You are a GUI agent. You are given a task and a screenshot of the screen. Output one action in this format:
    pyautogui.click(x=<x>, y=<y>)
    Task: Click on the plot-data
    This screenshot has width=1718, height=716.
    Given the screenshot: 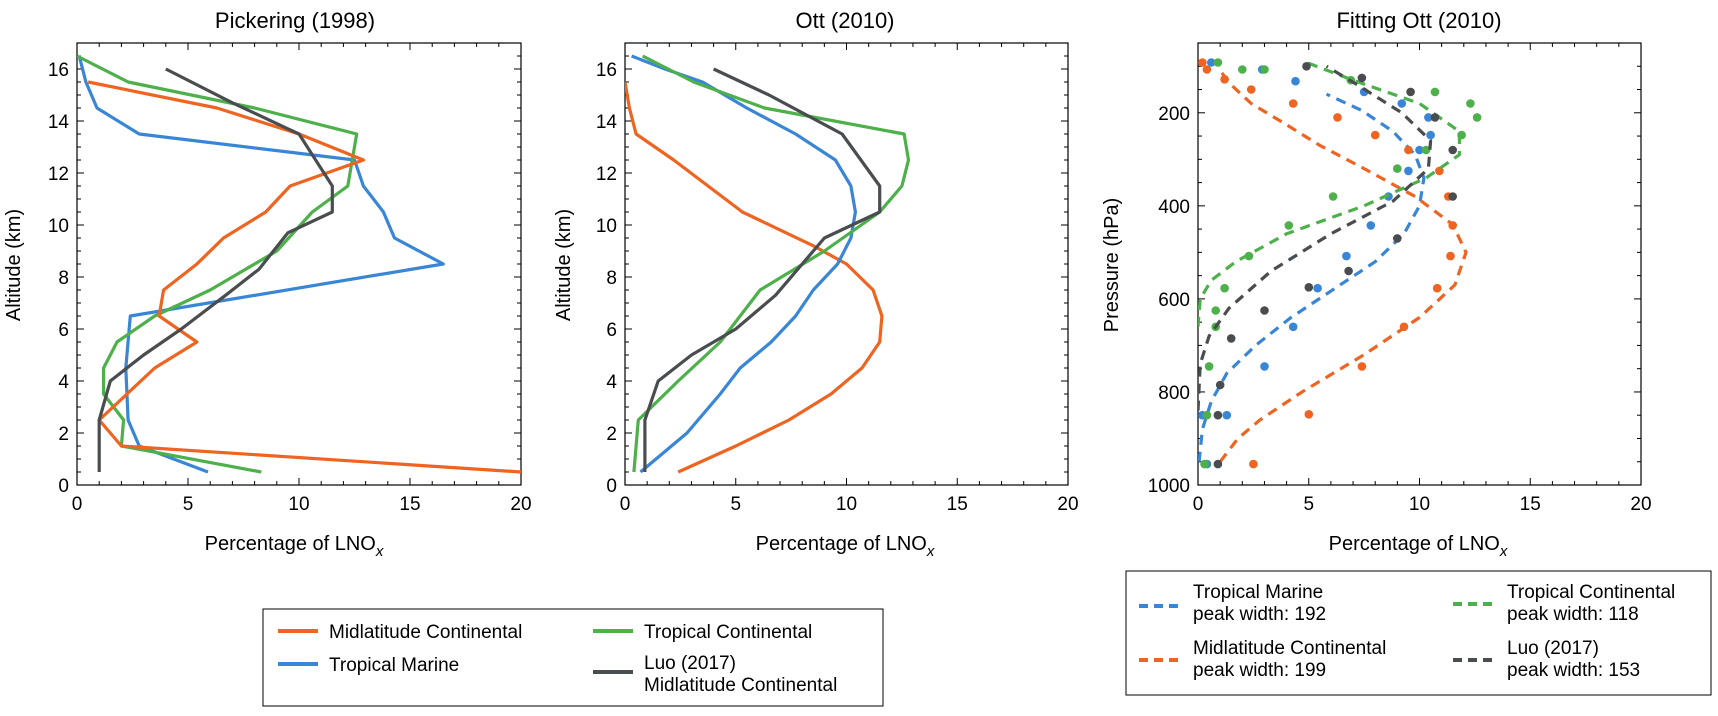 What is the action you would take?
    pyautogui.click(x=768, y=264)
    